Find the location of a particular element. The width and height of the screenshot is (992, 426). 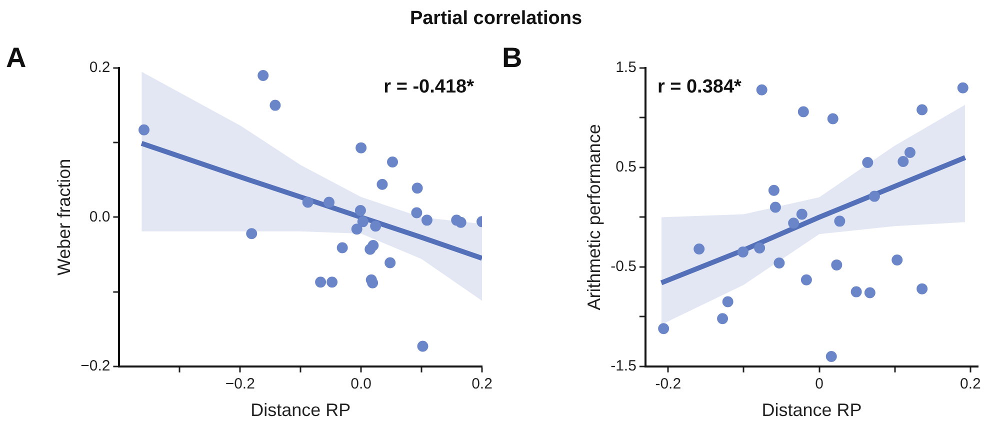

text: B is located at coordinates (512, 58).